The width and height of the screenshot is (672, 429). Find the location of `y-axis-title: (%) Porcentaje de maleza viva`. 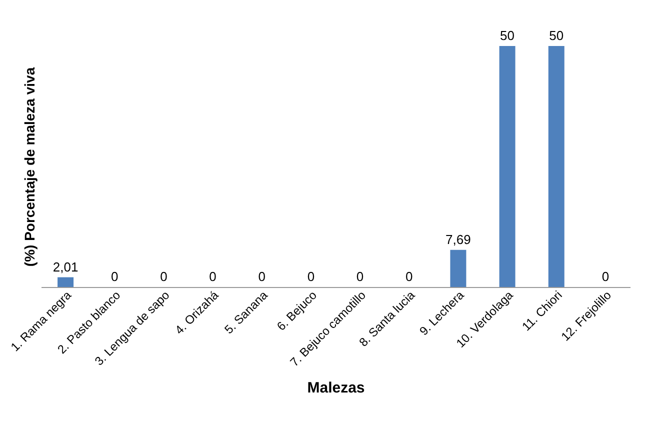

y-axis-title: (%) Porcentaje de maleza viva is located at coordinates (30, 167).